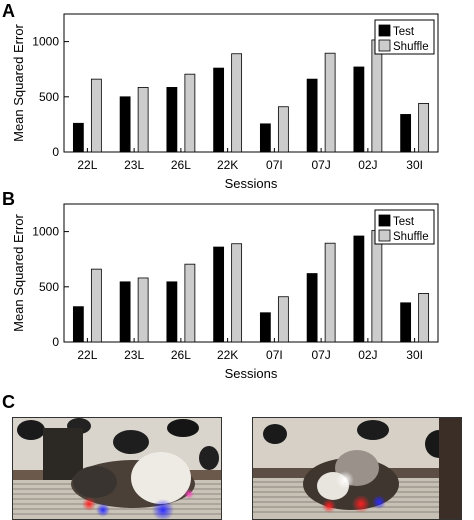  What do you see at coordinates (414, 355) in the screenshot?
I see `chart-b-xtick-label: 30I` at bounding box center [414, 355].